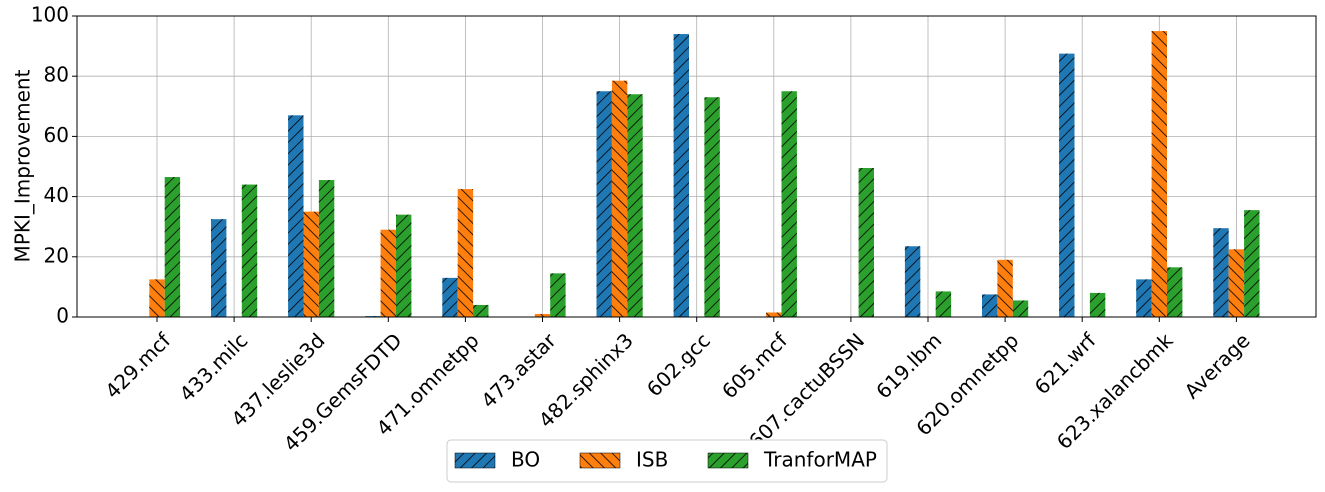 The width and height of the screenshot is (1325, 492). I want to click on y-tick-label: 20, so click(56, 255).